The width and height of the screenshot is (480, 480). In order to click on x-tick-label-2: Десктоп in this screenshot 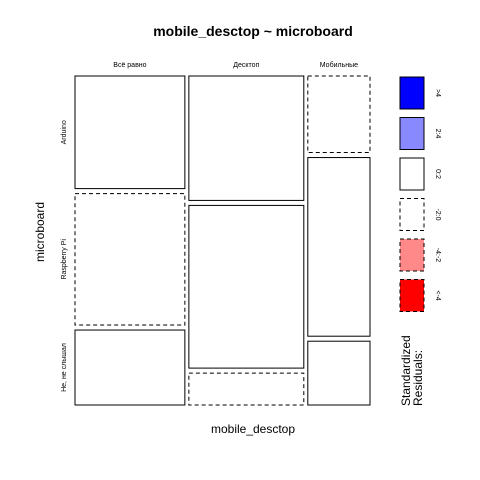, I will do `click(246, 65)`.